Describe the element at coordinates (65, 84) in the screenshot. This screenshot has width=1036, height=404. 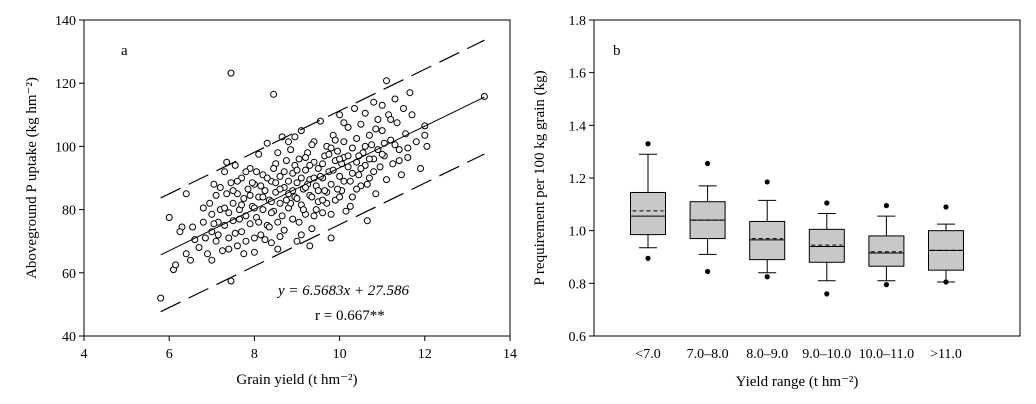
I see `y-tick-label: 120` at that location.